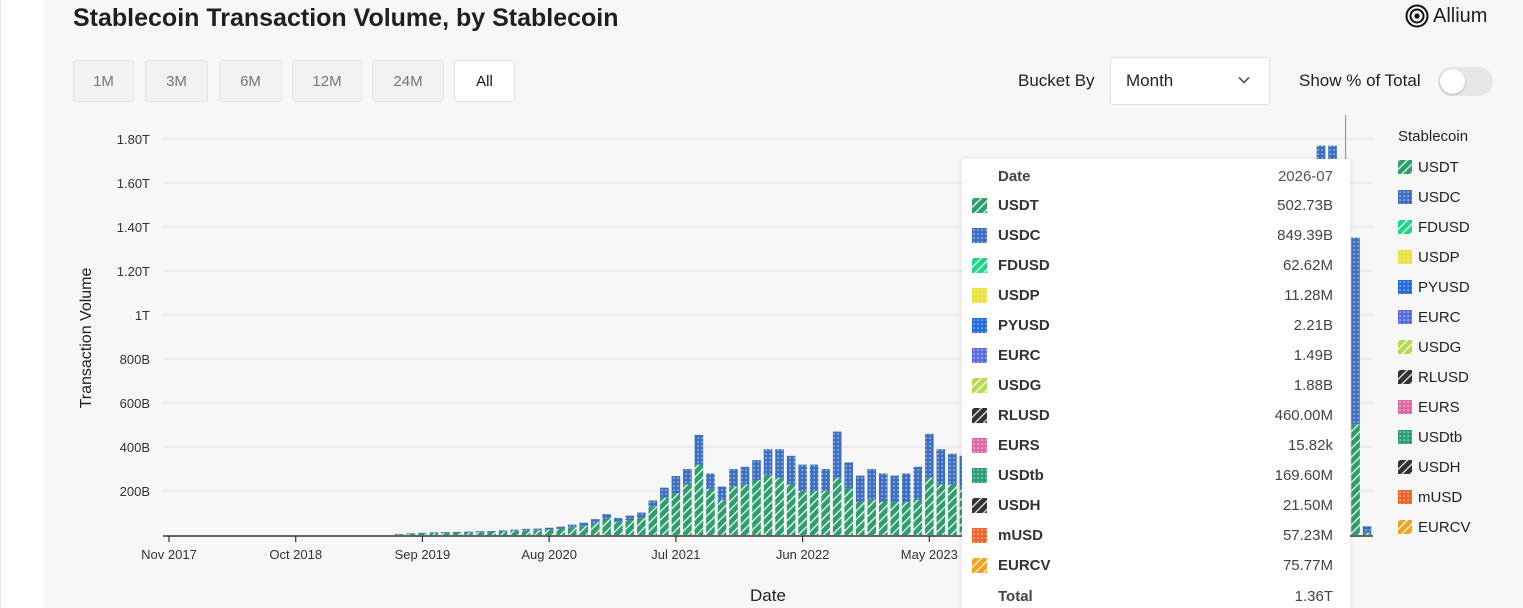 The height and width of the screenshot is (608, 1523). Describe the element at coordinates (1433, 377) in the screenshot. I see `legend-item-rlusd: RLUSD` at that location.